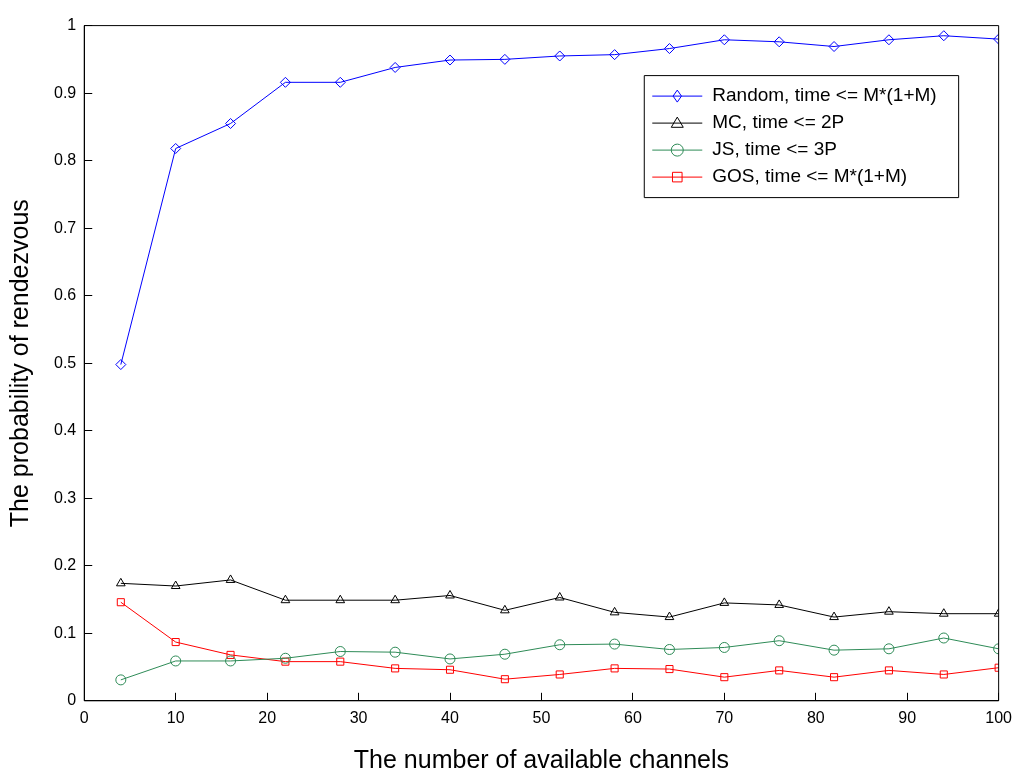 Image resolution: width=1028 pixels, height=780 pixels. What do you see at coordinates (65, 92) in the screenshot?
I see `y-tick-label: 0.9` at bounding box center [65, 92].